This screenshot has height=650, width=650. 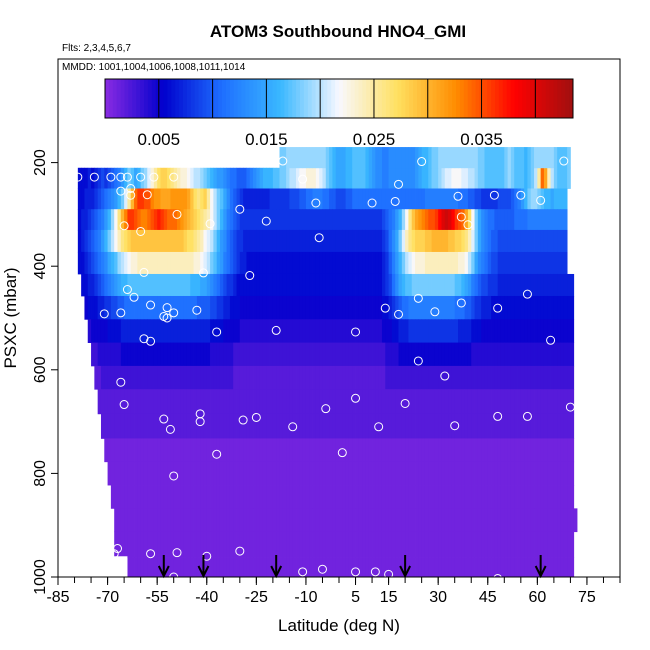 What do you see at coordinates (276, 572) in the screenshot?
I see `profile-arrow-head` at bounding box center [276, 572].